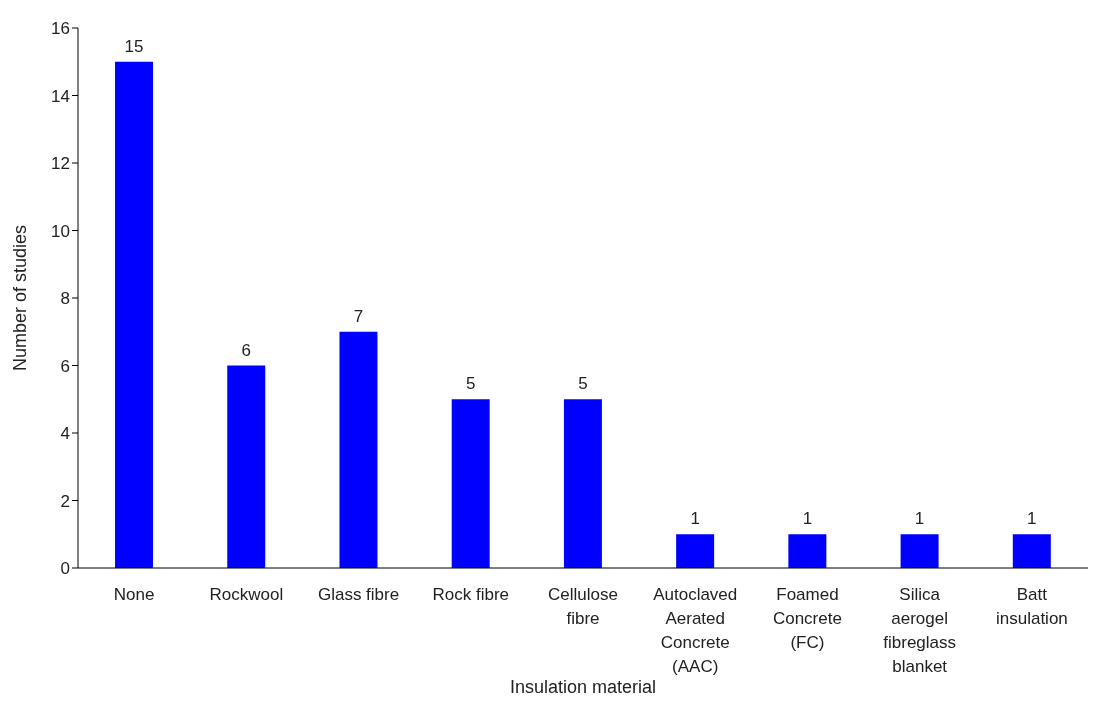 This screenshot has height=707, width=1106. What do you see at coordinates (134, 594) in the screenshot?
I see `x-tick-label: None` at bounding box center [134, 594].